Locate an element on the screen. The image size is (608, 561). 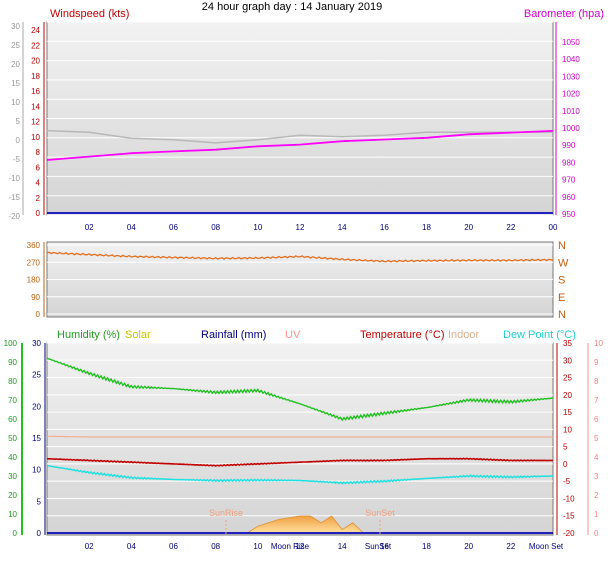
humidity-label: Humidity (%) is located at coordinates (88, 335).